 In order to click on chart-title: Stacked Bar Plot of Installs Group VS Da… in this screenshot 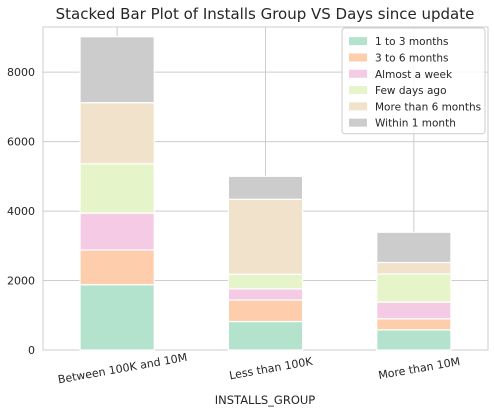, I will do `click(265, 14)`.